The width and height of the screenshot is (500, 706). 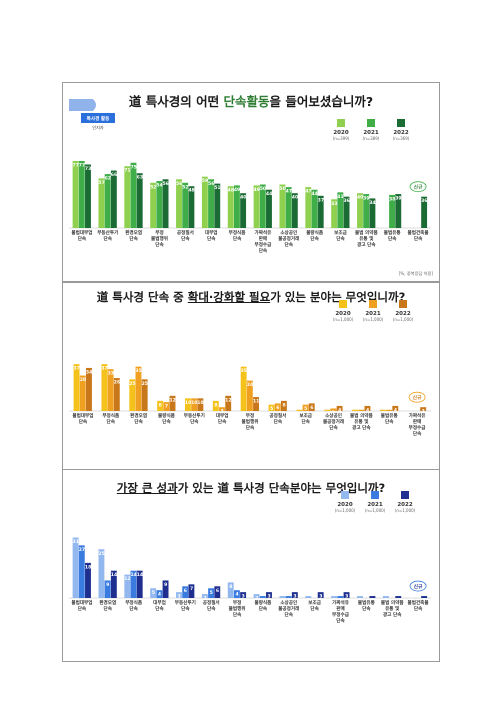 What do you see at coordinates (111, 415) in the screenshot?
I see `category-label: 부정식품` at bounding box center [111, 415].